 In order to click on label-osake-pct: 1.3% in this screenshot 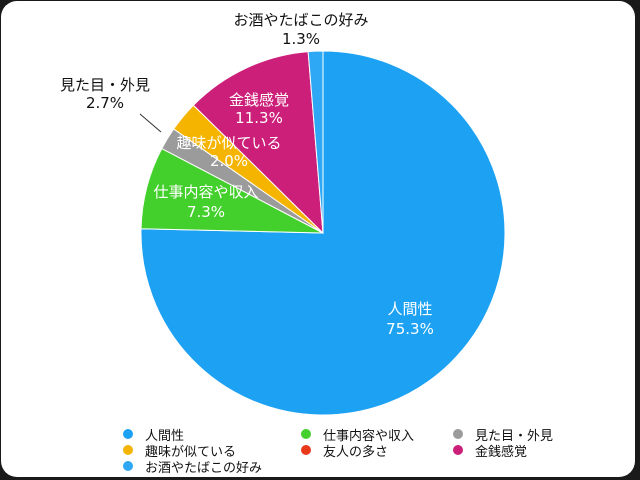, I will do `click(301, 39)`.